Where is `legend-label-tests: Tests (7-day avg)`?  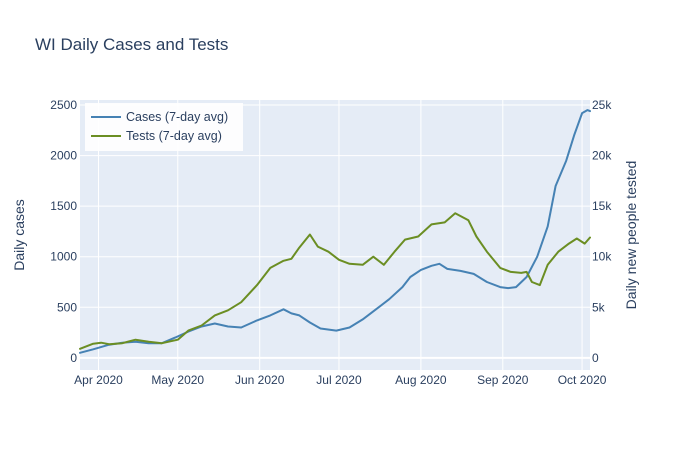
legend-label-tests: Tests (7-day avg) is located at coordinates (174, 136).